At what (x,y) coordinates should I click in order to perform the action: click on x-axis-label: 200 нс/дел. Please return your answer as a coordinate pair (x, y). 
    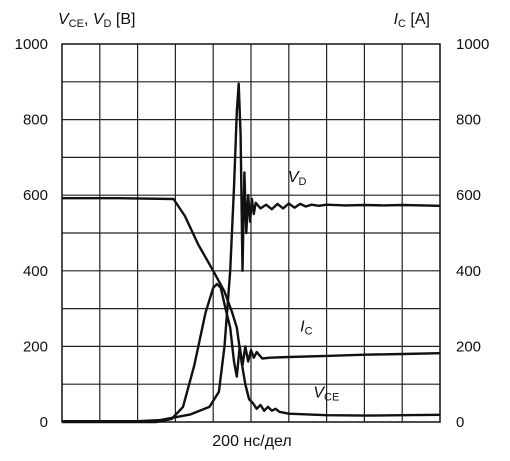
    Looking at the image, I should click on (251, 441).